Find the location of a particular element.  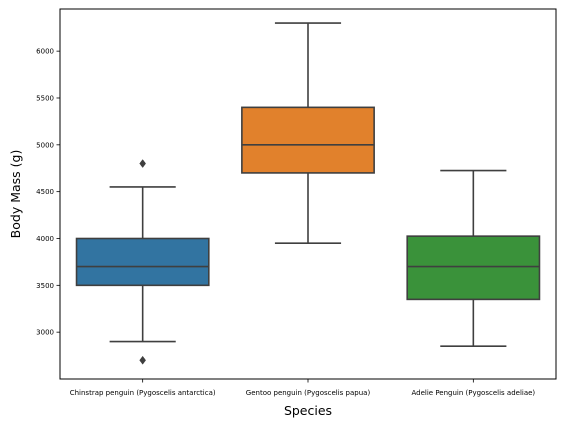

y-axis-label: Body Mass (g) is located at coordinates (15, 194).